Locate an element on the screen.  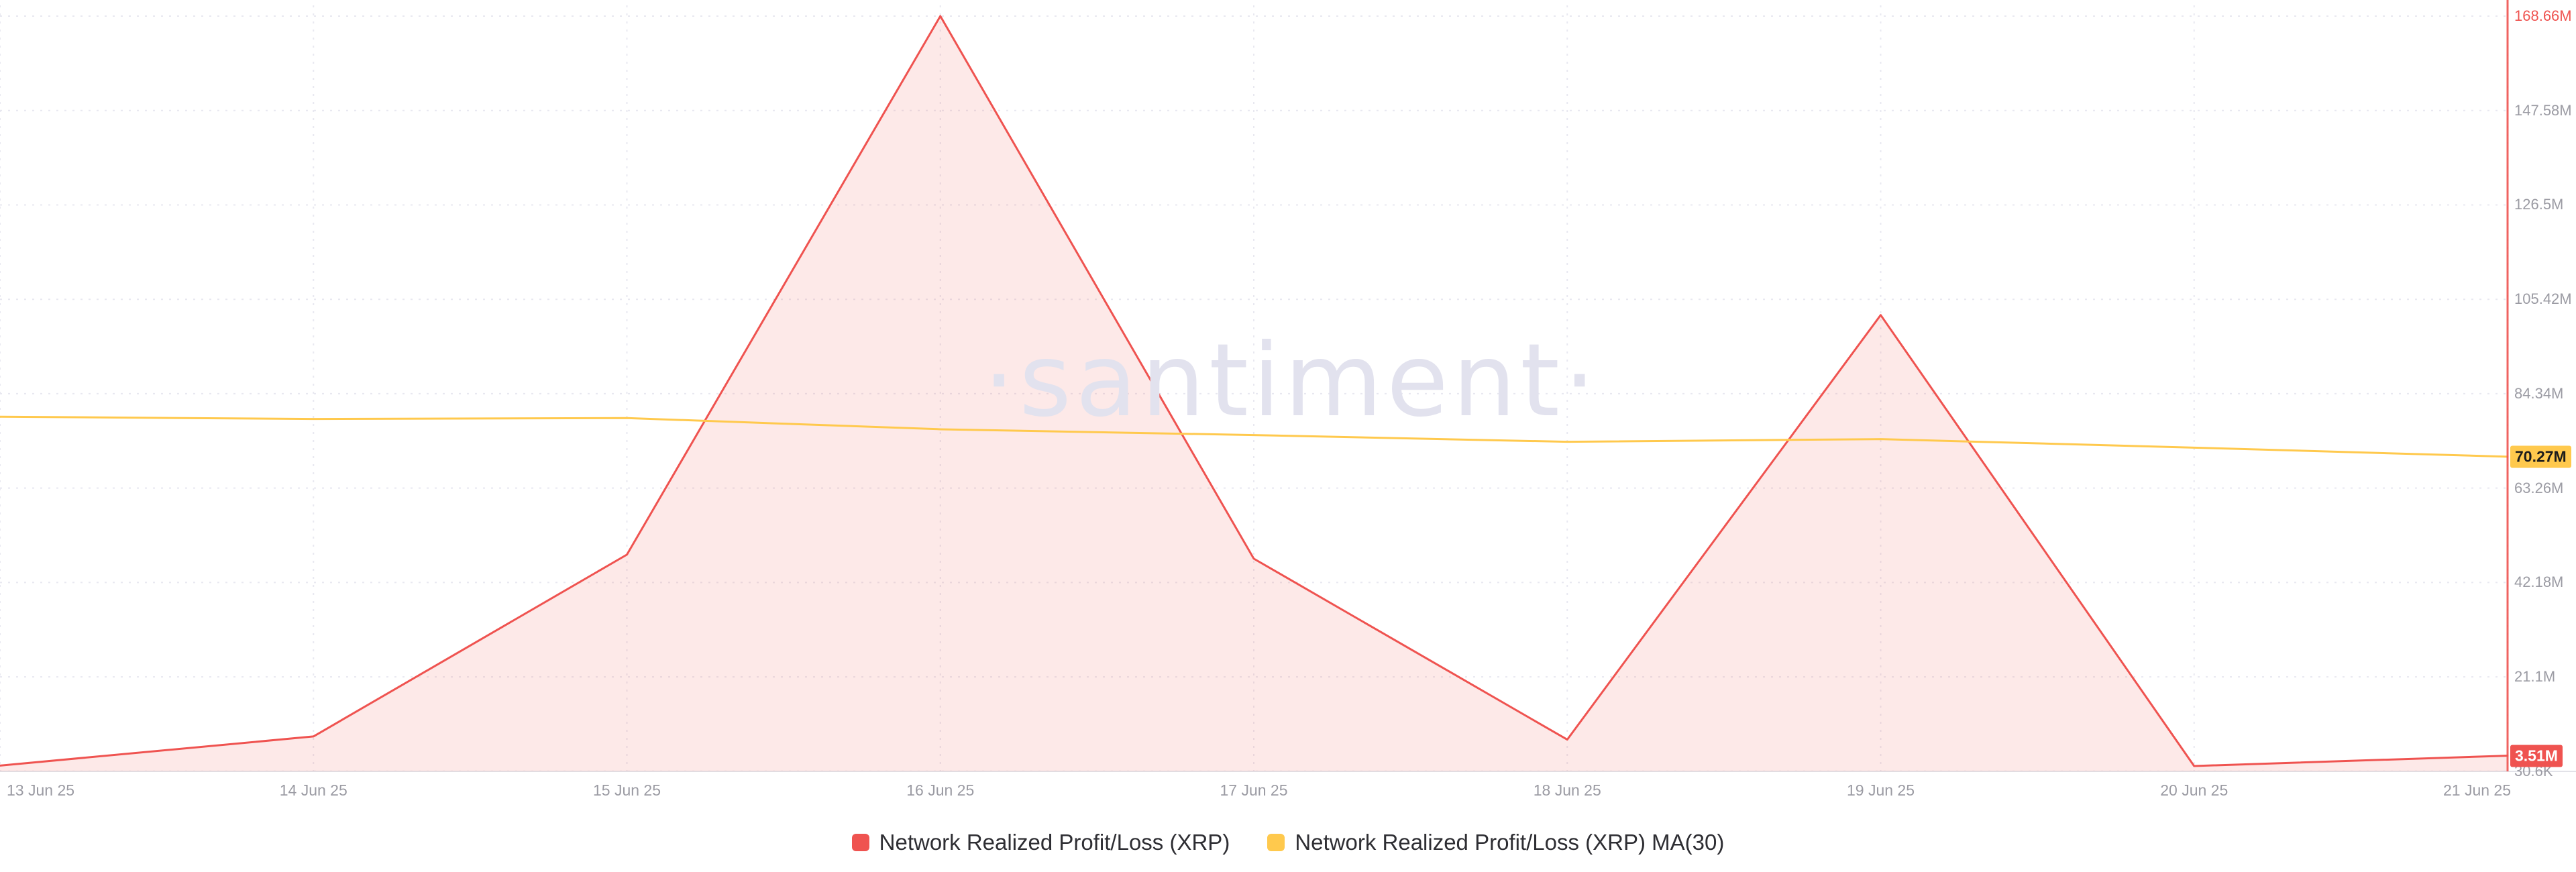
y-tick-label: 21.1M is located at coordinates (2535, 677).